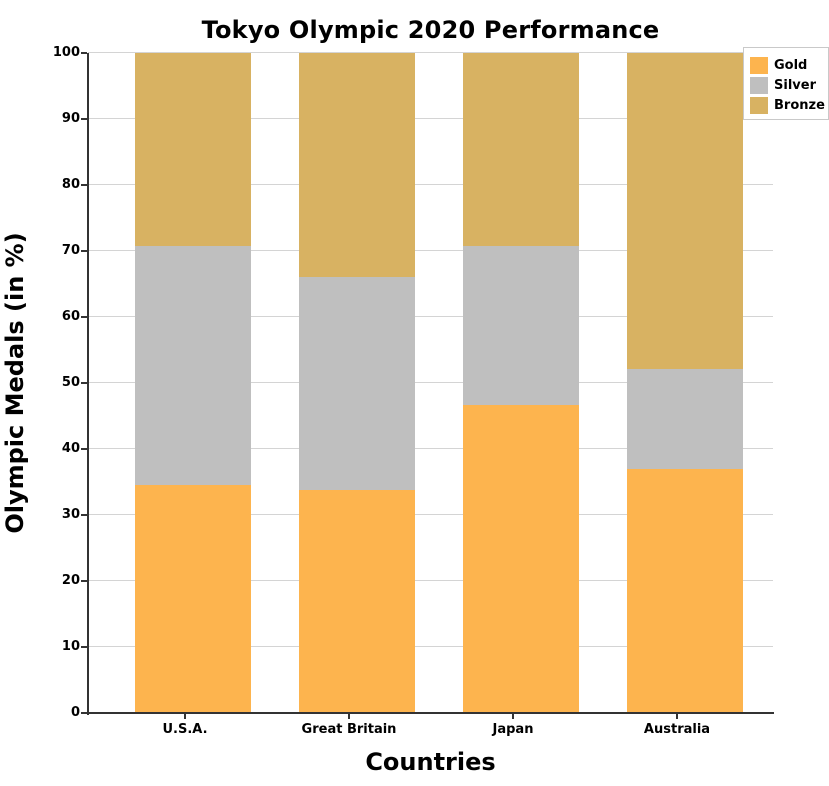  I want to click on legend-label-bronze: Bronze, so click(799, 105).